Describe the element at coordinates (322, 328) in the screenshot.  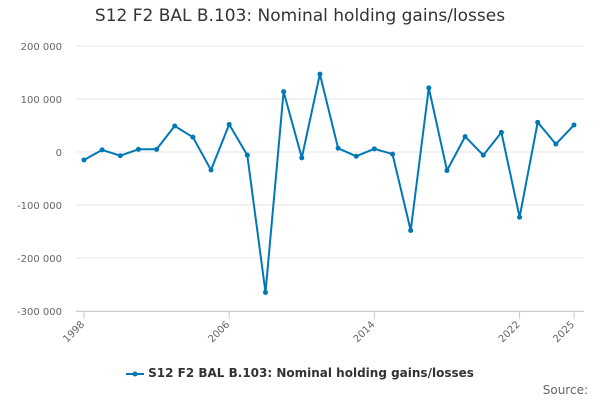
I see `x-axis: 1998 2006 2014 2022 2025` at that location.